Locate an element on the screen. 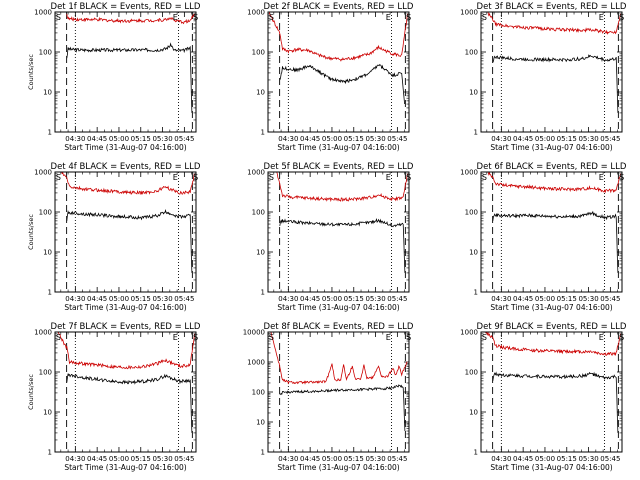  panel-title: Det 3f BLACK = Events, RED = LLD is located at coordinates (552, 7).